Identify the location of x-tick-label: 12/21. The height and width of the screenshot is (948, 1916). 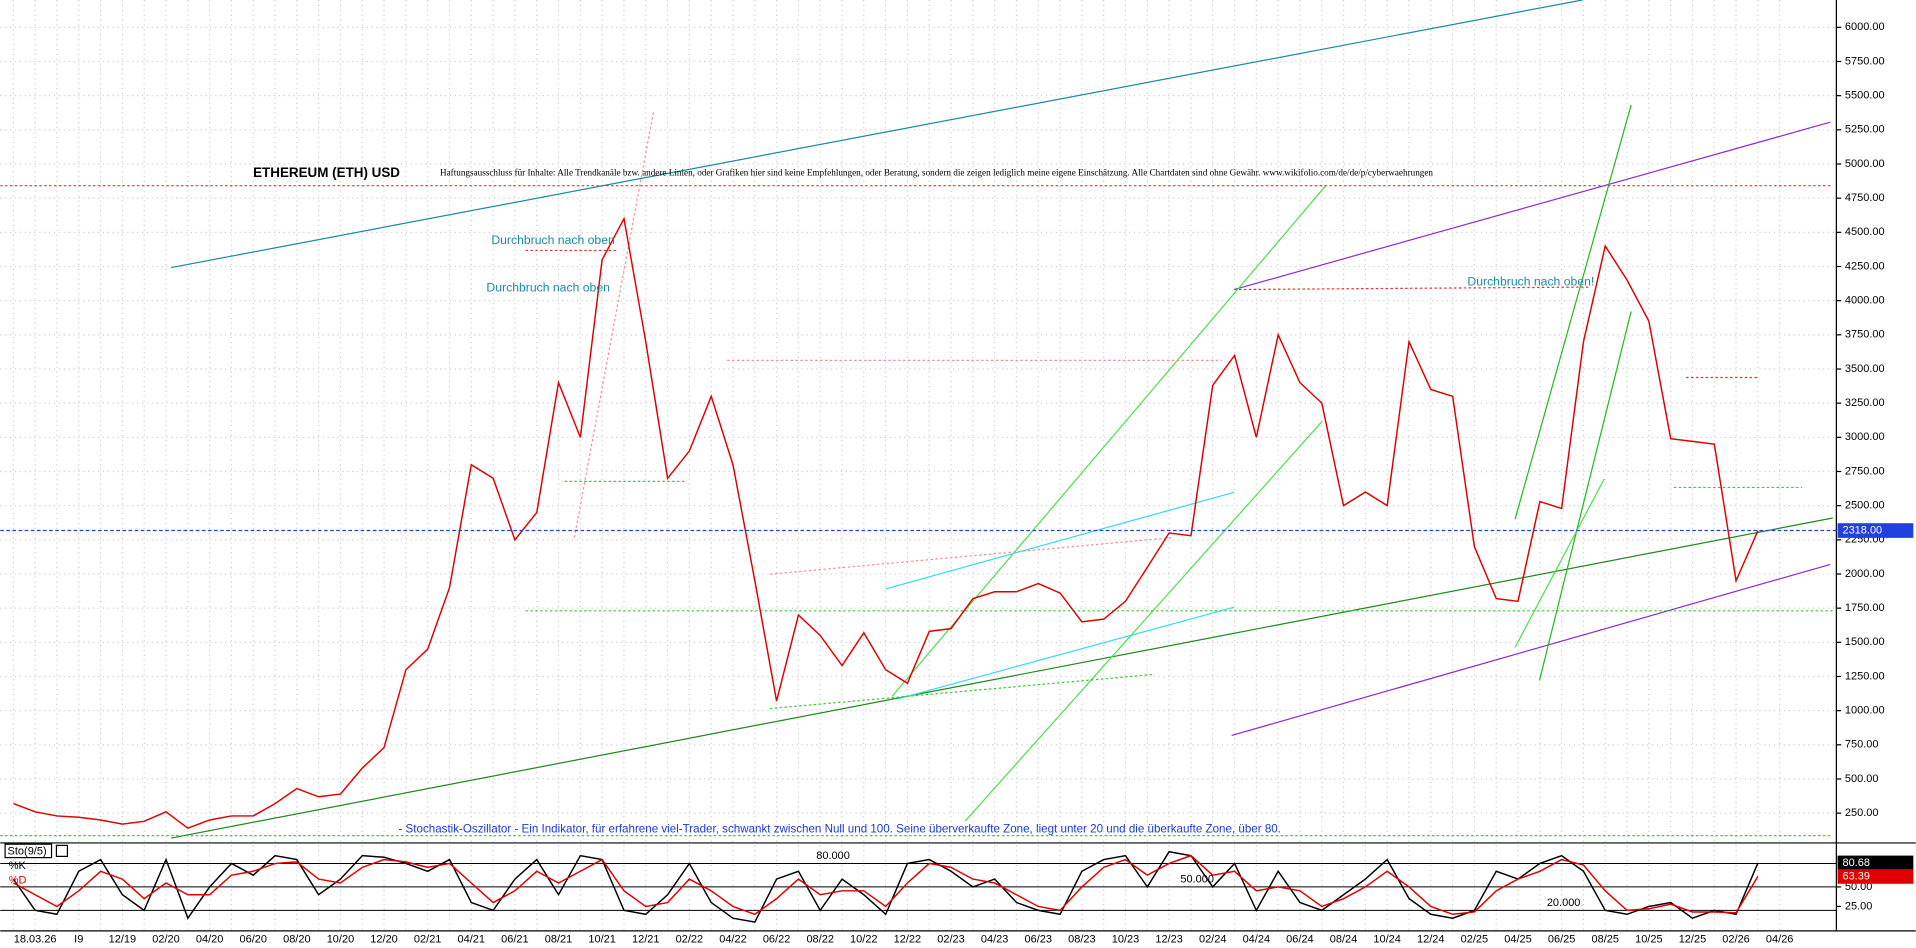
(646, 939).